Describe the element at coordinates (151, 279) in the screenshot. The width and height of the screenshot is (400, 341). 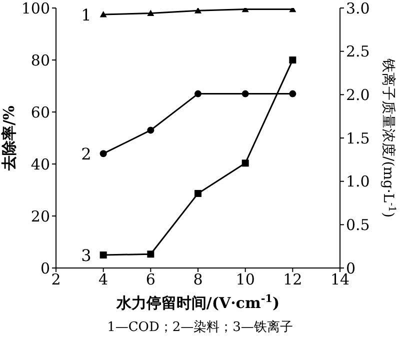
I see `x-tick-label: 6` at that location.